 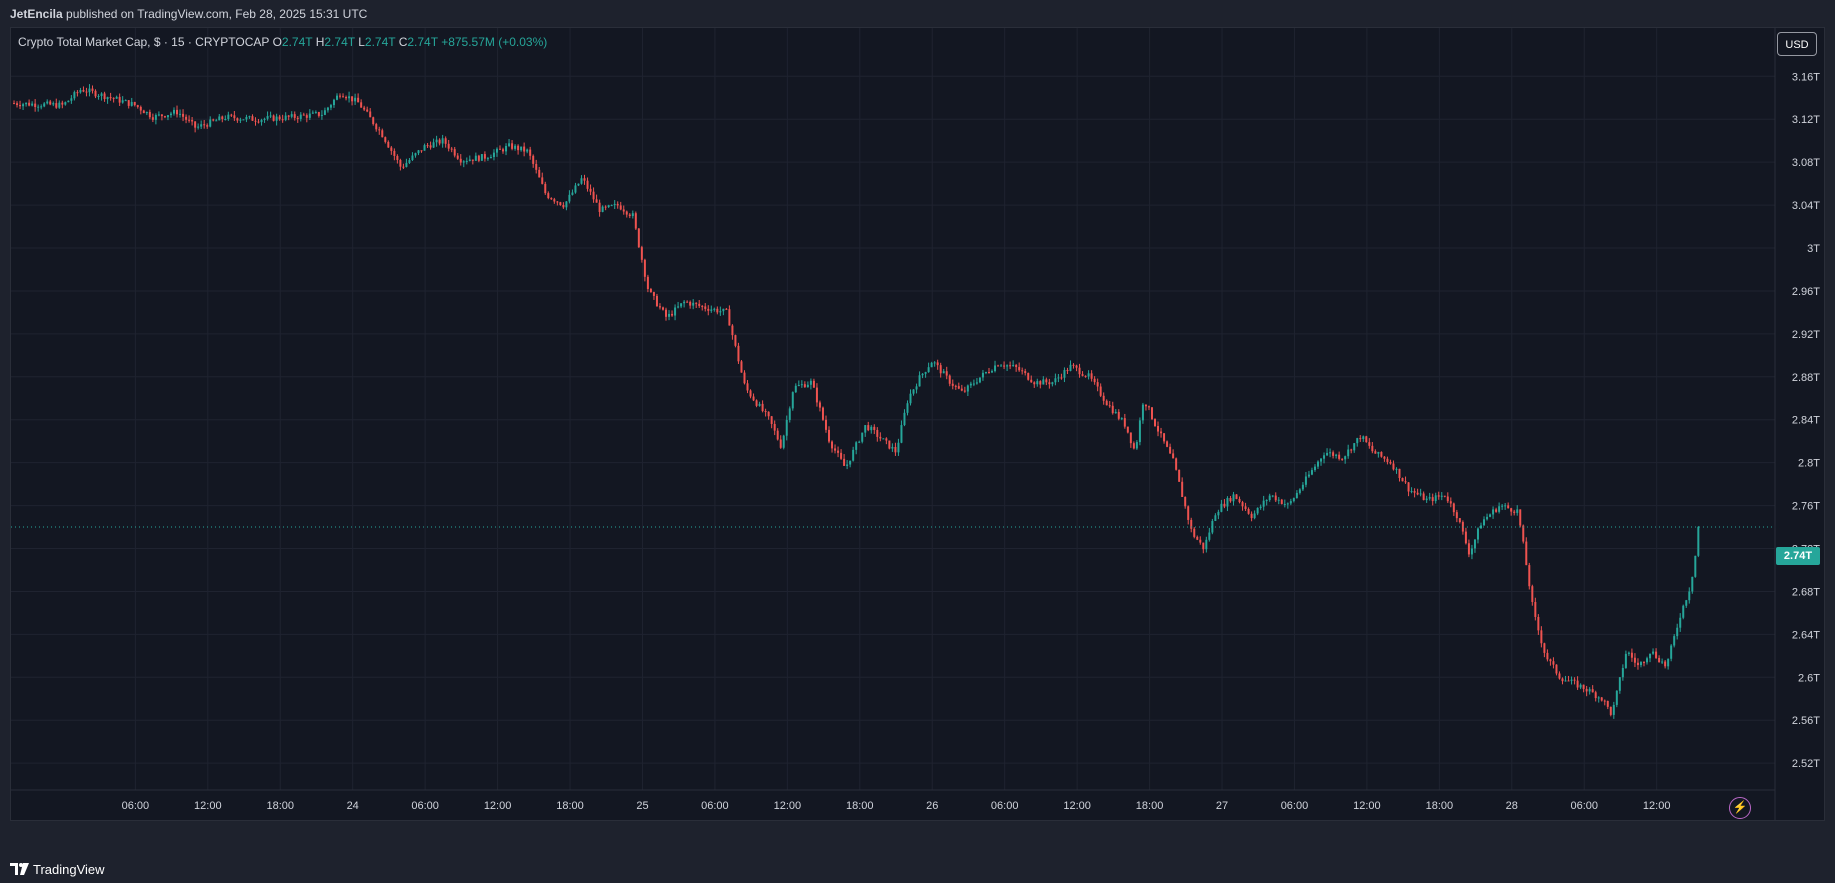 I want to click on currency-button: USD, so click(x=1797, y=44).